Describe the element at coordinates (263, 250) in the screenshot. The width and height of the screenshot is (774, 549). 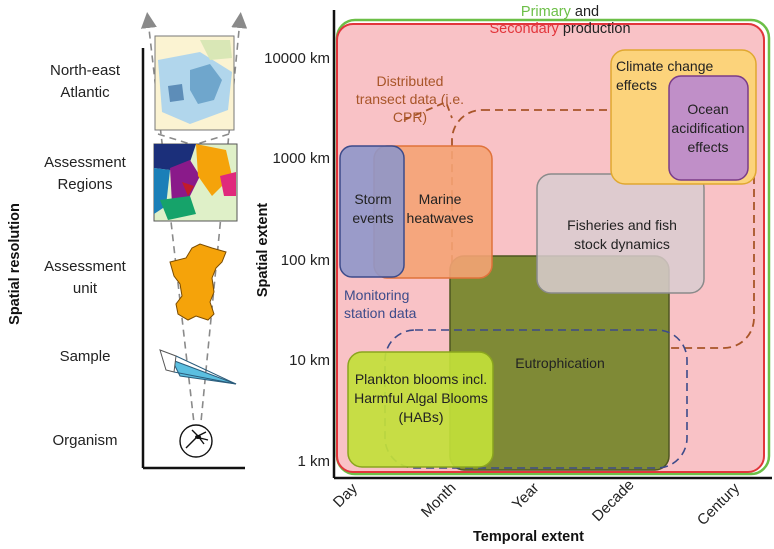
I see `spatial-extent-title: Spatial extent` at that location.